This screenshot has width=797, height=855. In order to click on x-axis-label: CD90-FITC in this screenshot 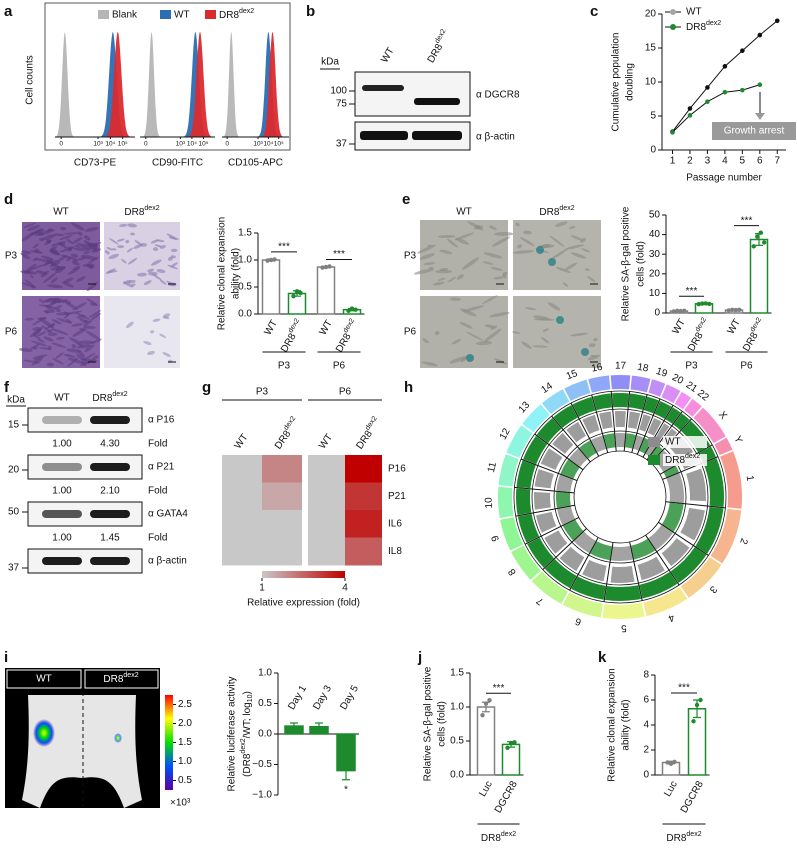, I will do `click(177, 163)`.